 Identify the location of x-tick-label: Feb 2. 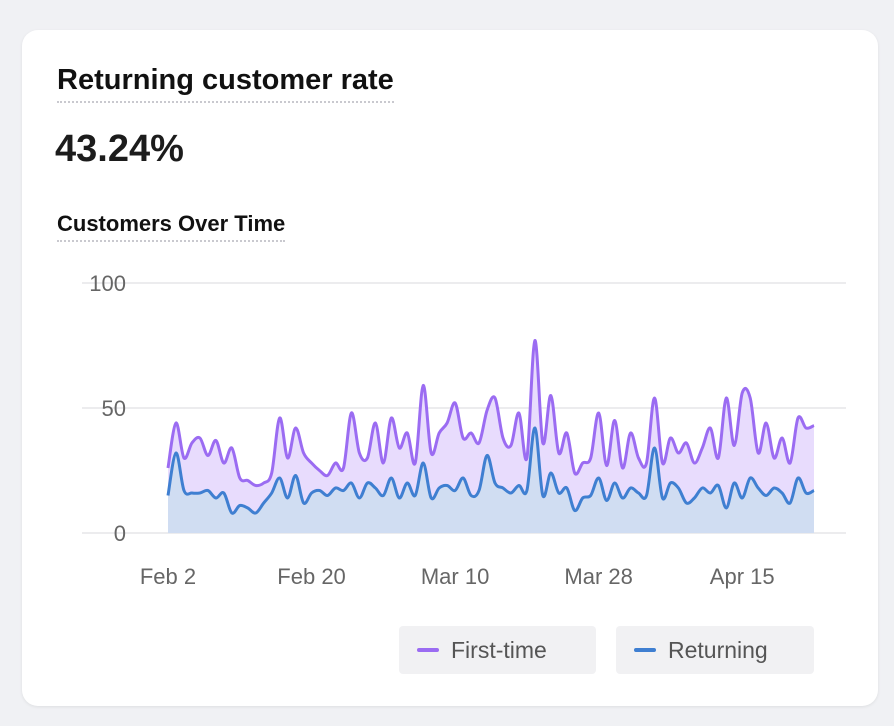
(168, 576).